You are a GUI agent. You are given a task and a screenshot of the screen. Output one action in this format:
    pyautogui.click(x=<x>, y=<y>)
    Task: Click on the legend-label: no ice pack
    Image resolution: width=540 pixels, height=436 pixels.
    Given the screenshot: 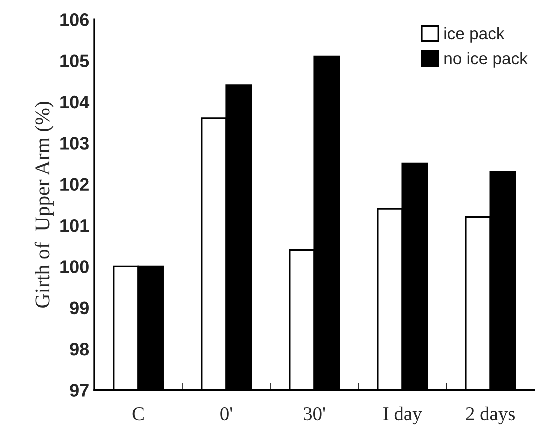 What is the action you would take?
    pyautogui.click(x=486, y=60)
    